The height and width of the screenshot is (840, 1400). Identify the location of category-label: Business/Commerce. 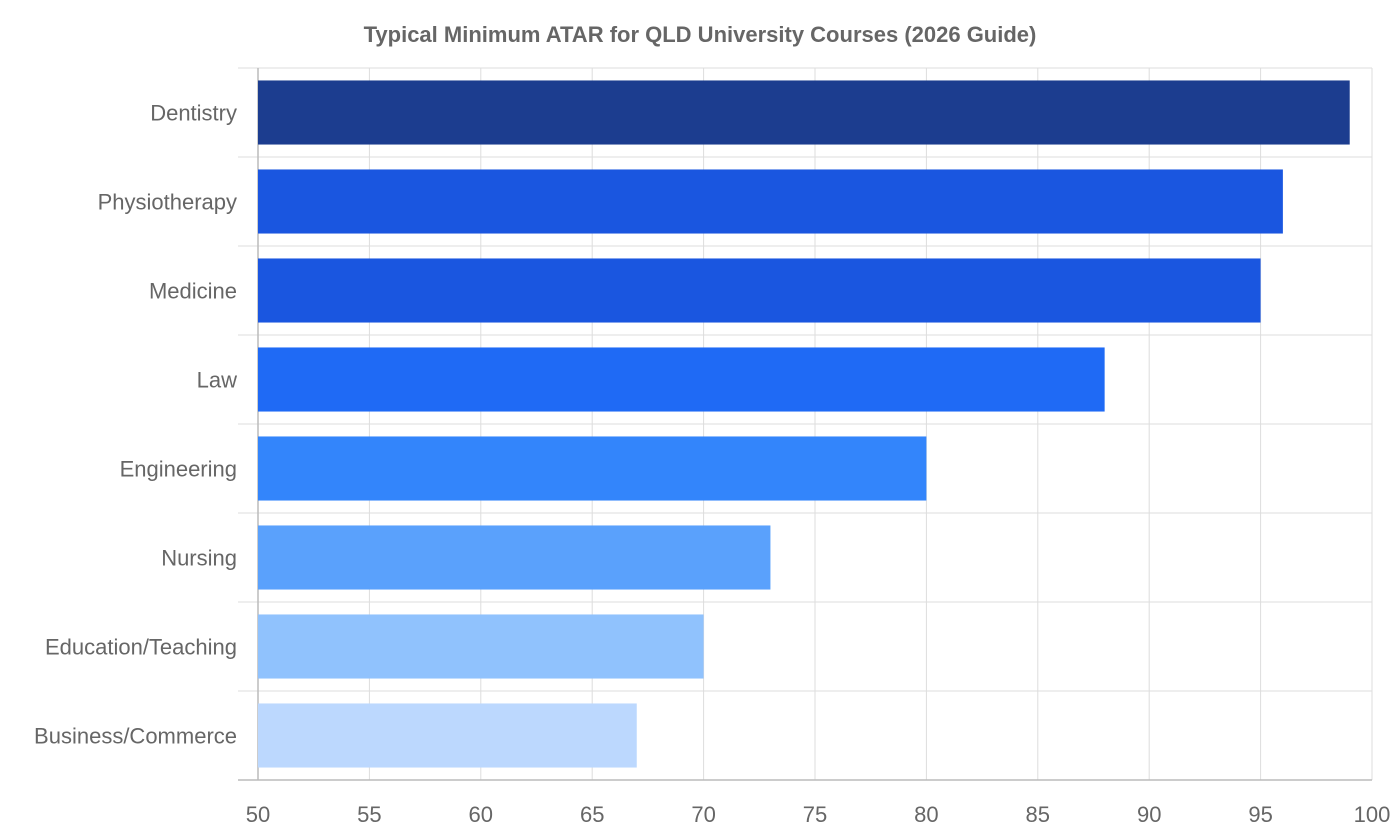
(135, 736).